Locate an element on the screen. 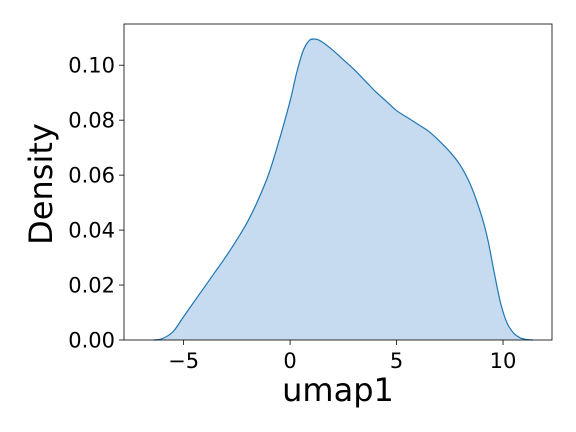 This screenshot has width=576, height=432. y-tick-label: 0.00 is located at coordinates (91, 341).